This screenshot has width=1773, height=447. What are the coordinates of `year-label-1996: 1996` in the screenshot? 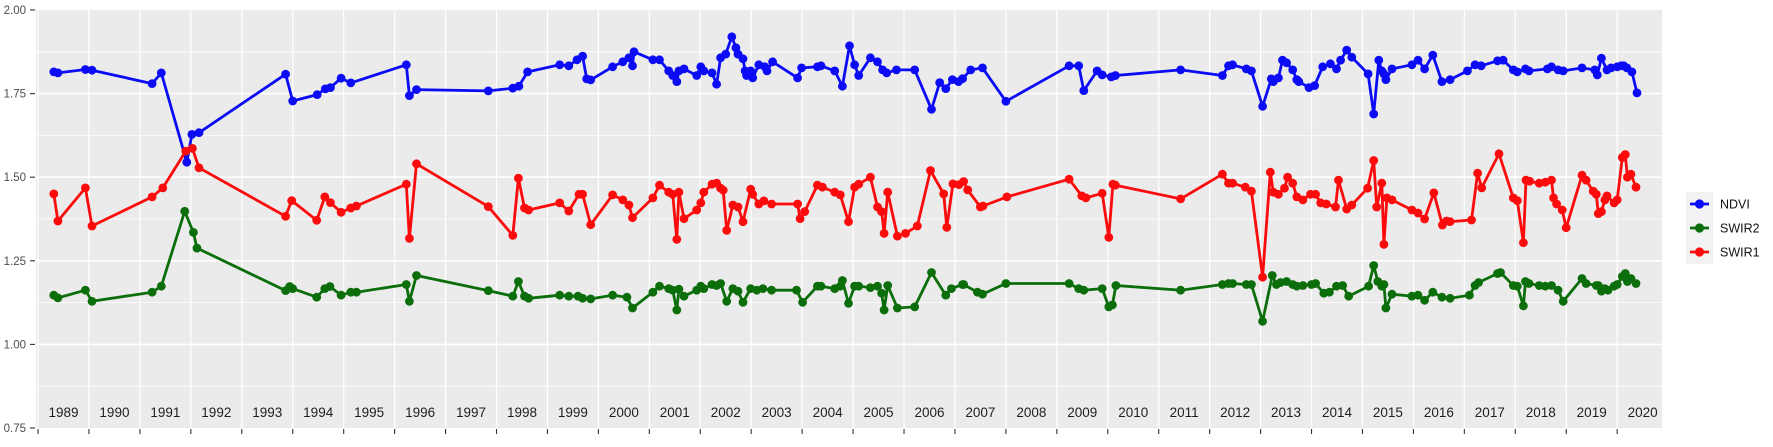 It's located at (420, 412).